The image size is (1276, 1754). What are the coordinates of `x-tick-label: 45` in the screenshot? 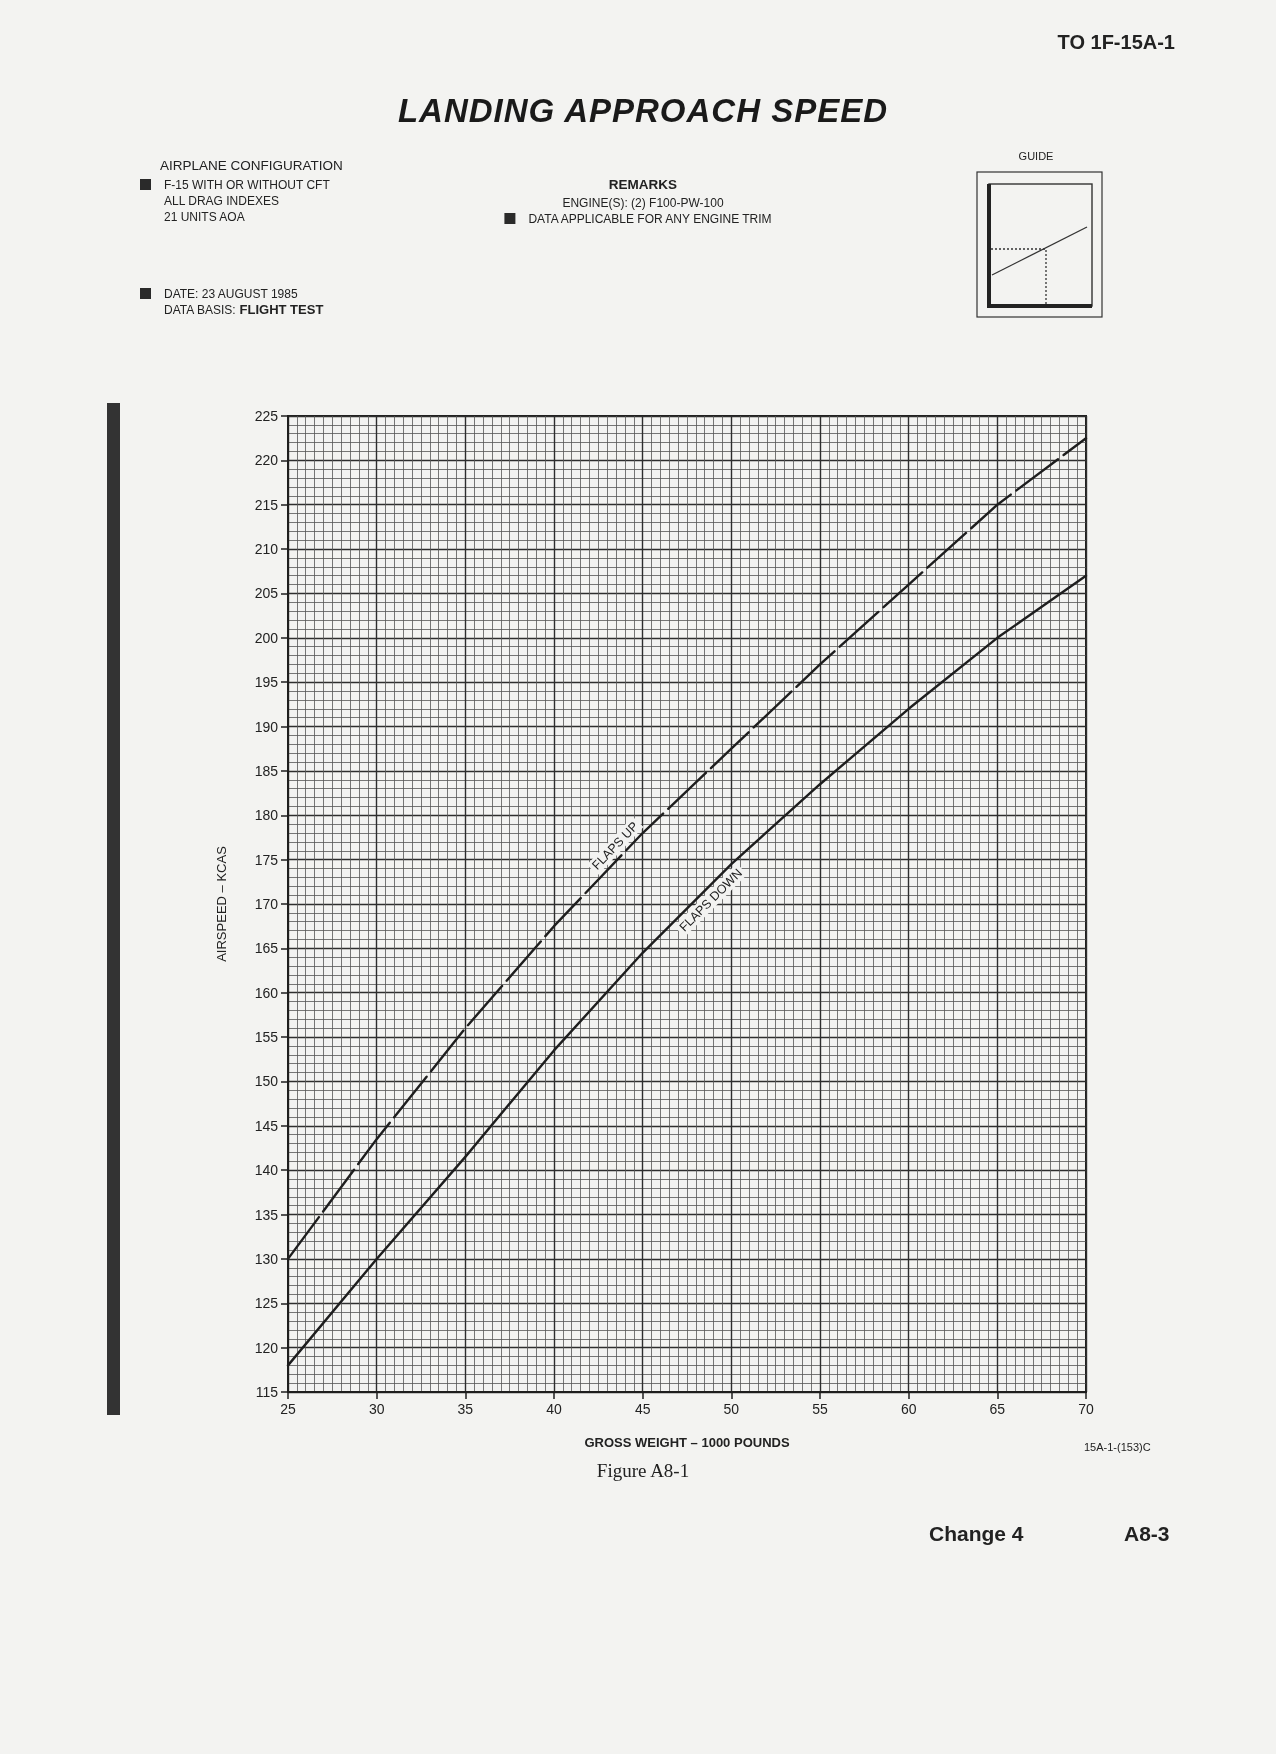 It's located at (642, 1409).